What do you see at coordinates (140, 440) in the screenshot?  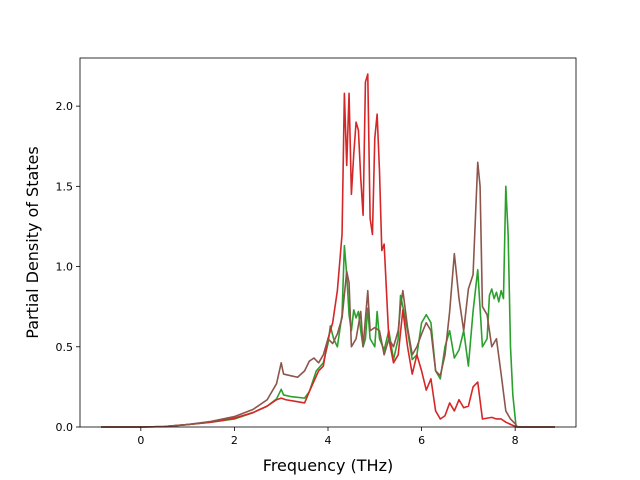 I see `x-tick-label: 0` at bounding box center [140, 440].